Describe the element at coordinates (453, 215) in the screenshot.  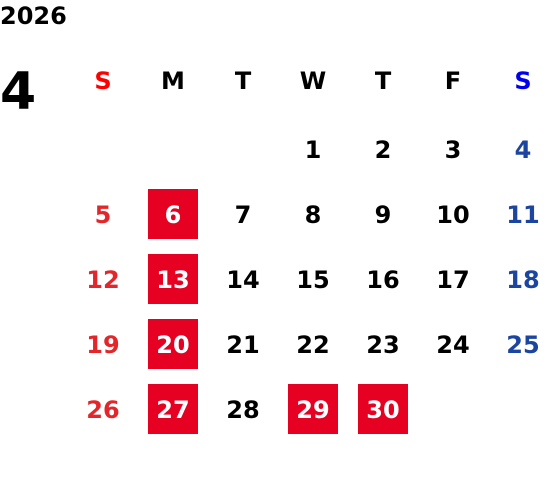
I see `day-cell: 10` at that location.